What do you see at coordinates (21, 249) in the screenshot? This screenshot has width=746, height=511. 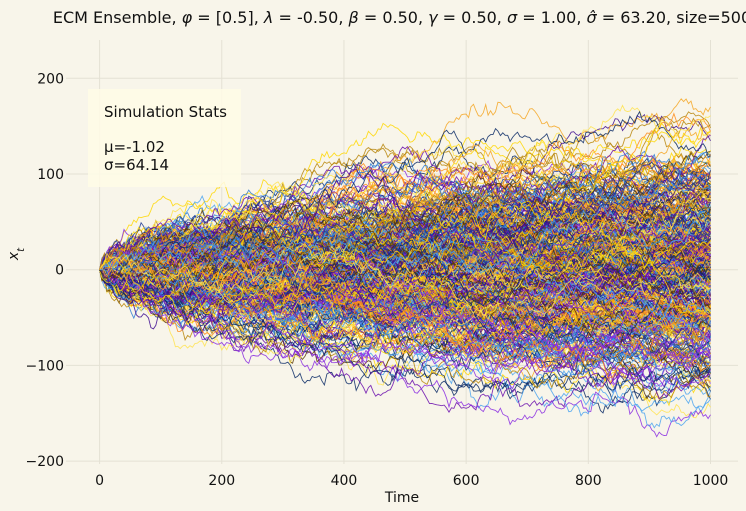 I see `y-axis-title-sub: t` at bounding box center [21, 249].